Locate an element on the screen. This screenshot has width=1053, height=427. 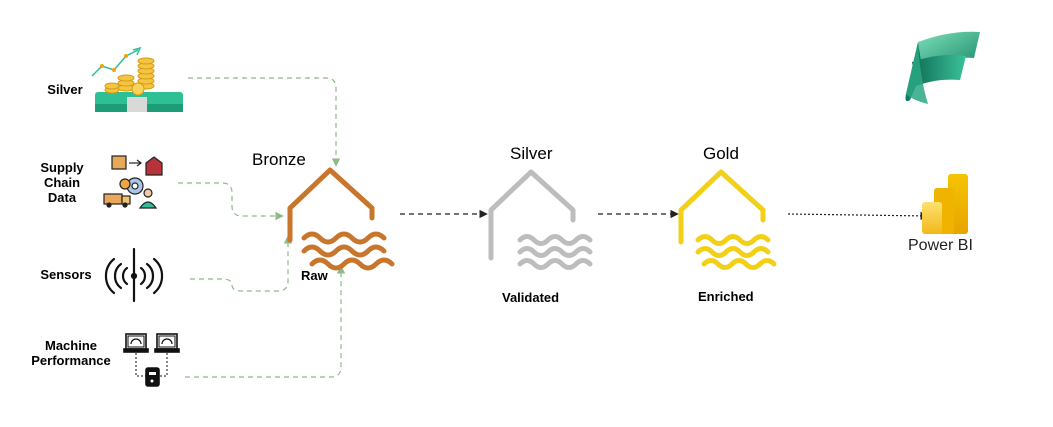
connector-silver-to-bronze is located at coordinates (264, 122).